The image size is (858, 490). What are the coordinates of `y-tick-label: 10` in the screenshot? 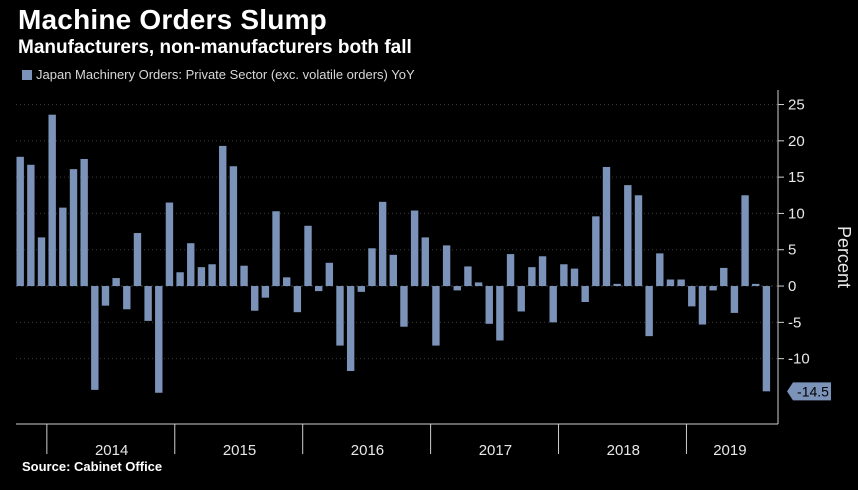 It's located at (796, 213).